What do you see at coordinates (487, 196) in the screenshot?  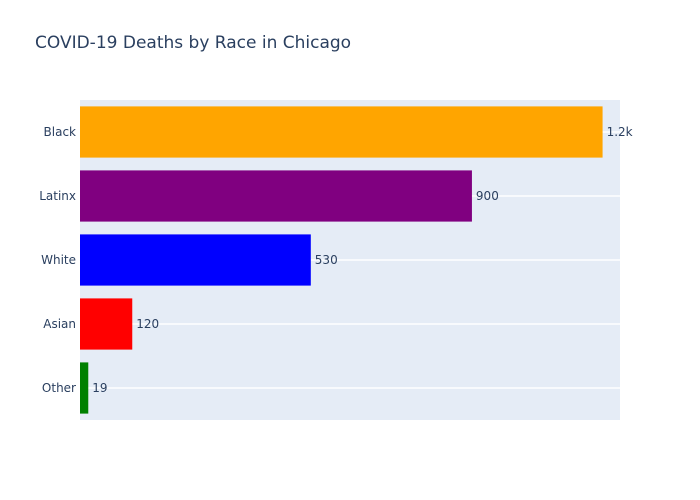 I see `data-label-latinx: 900` at bounding box center [487, 196].